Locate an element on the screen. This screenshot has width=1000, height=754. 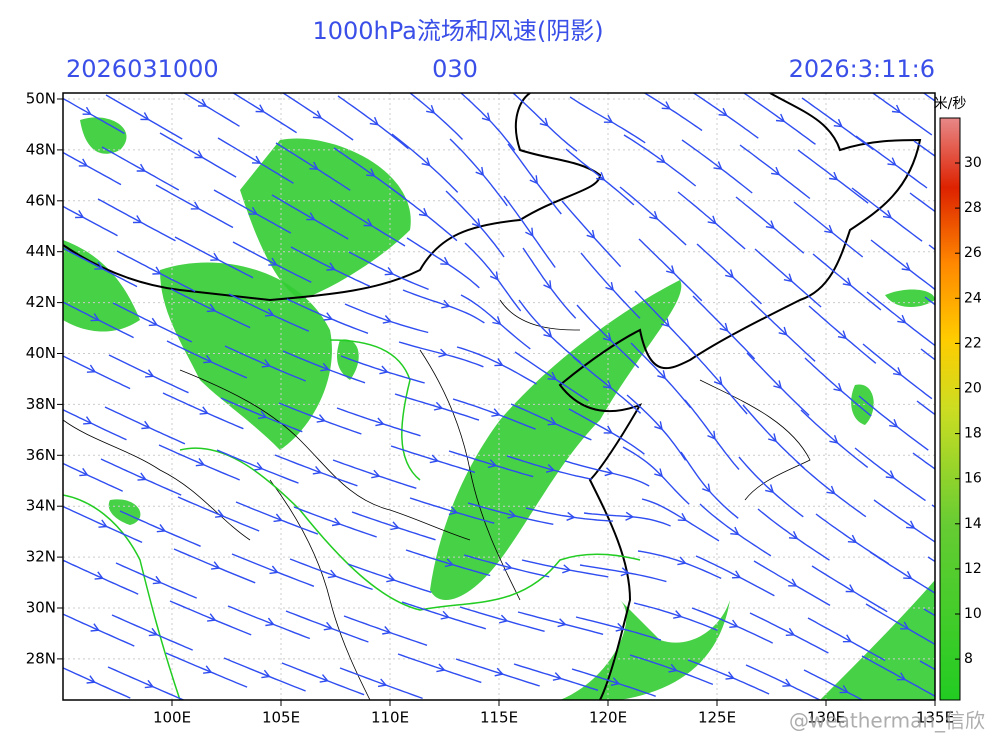
lat-label: 28N is located at coordinates (41, 658).